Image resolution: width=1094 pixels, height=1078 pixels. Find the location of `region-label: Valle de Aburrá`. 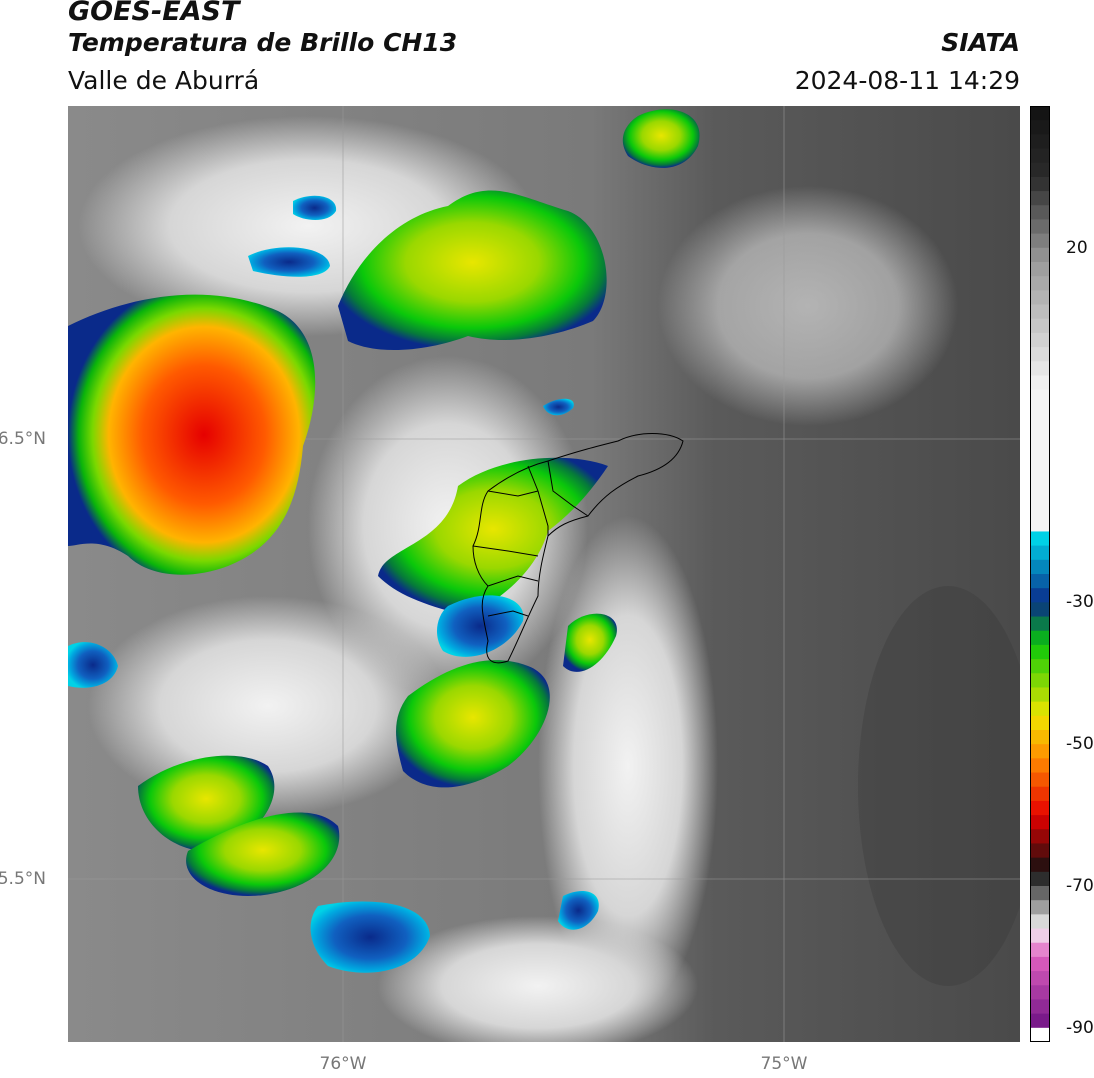

region-label: Valle de Aburrá is located at coordinates (164, 80).